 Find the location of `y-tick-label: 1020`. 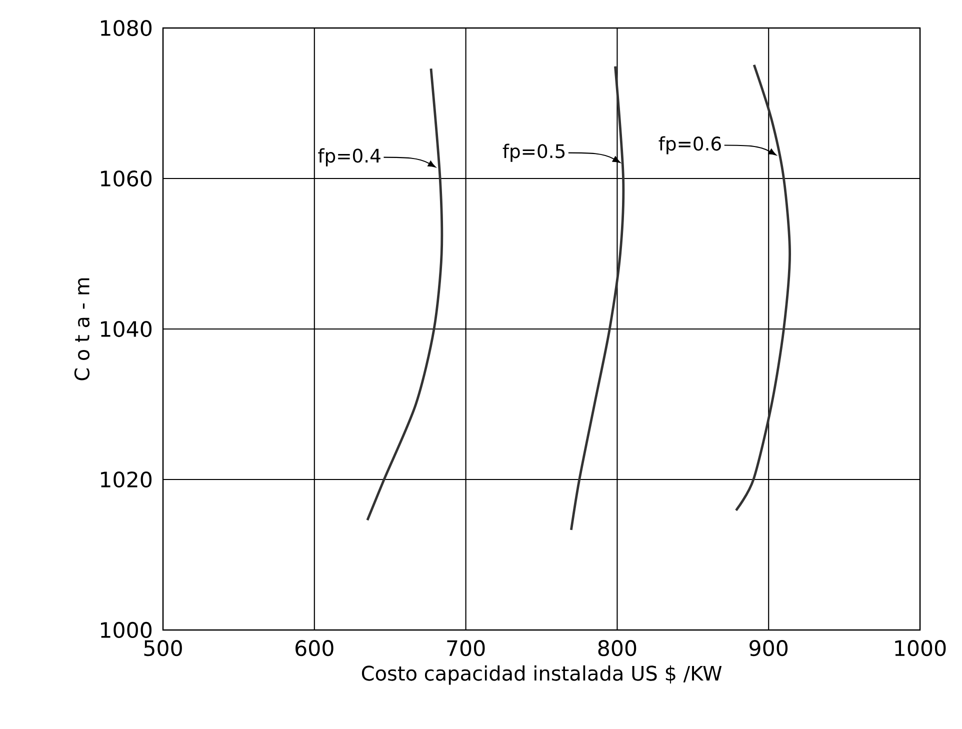

y-tick-label: 1020 is located at coordinates (126, 479).